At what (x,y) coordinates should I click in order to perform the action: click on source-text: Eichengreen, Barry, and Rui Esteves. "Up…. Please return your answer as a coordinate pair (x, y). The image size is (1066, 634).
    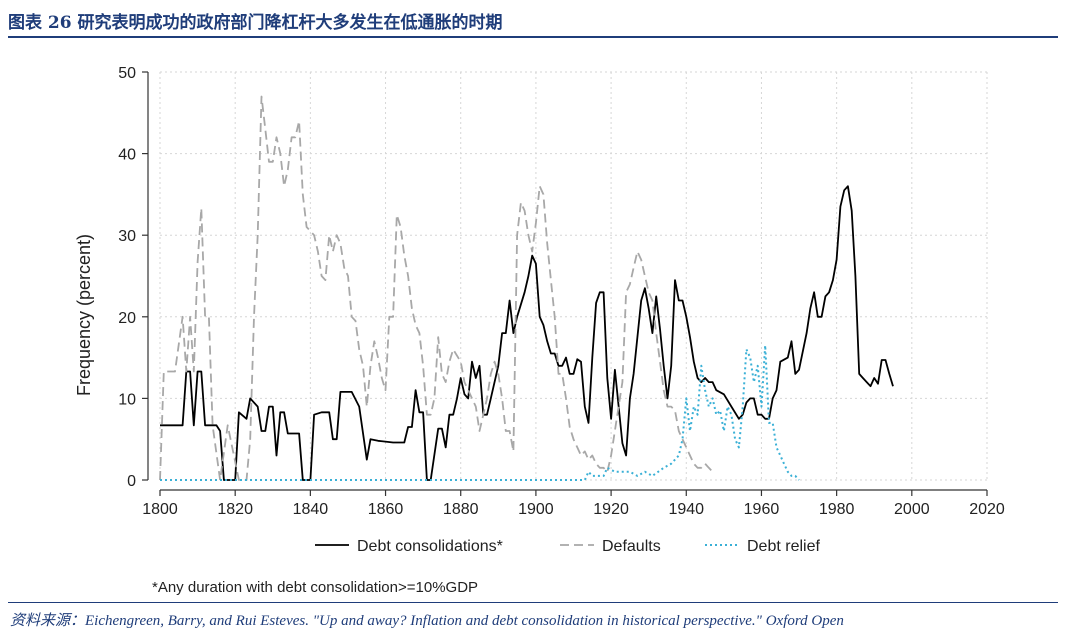
    Looking at the image, I should click on (464, 621).